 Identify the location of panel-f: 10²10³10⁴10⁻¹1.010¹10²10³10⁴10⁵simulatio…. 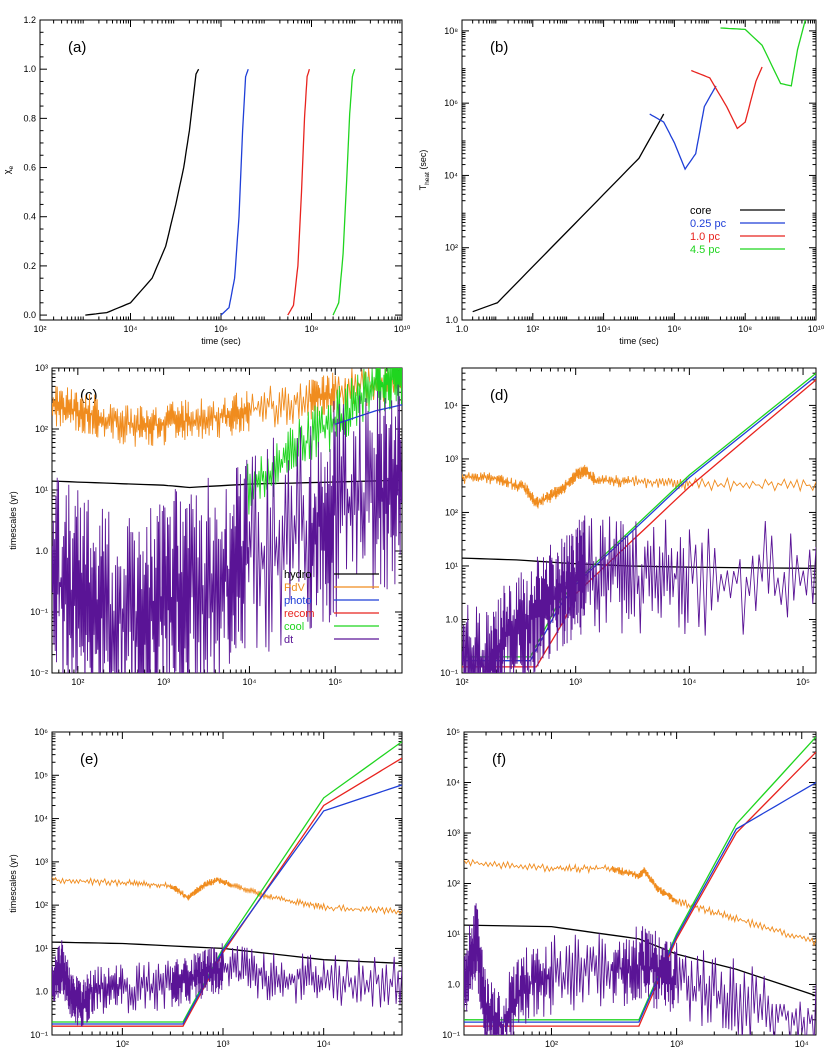
(629, 889).